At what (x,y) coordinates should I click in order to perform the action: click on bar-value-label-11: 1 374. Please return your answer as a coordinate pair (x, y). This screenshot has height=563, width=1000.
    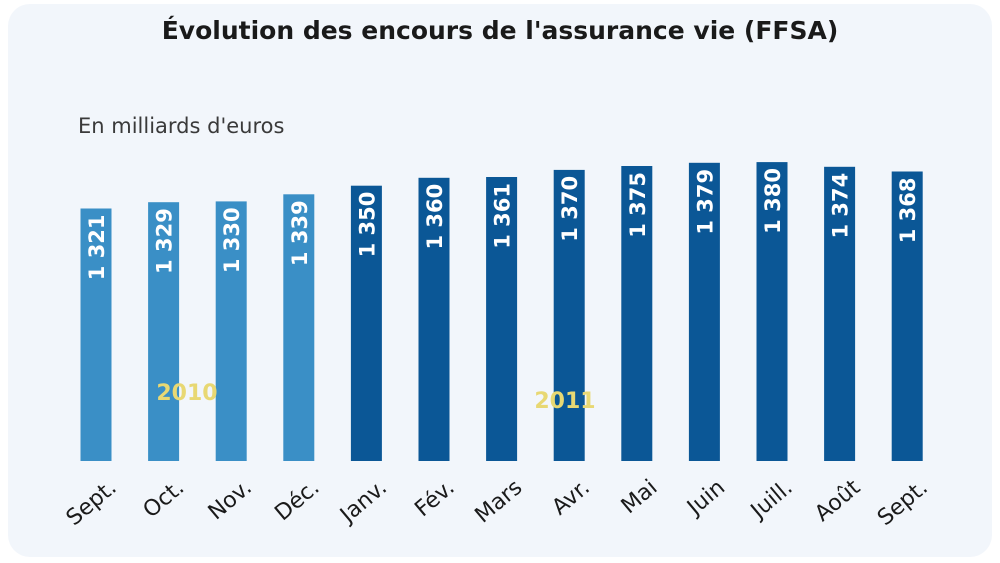
    Looking at the image, I should click on (841, 206).